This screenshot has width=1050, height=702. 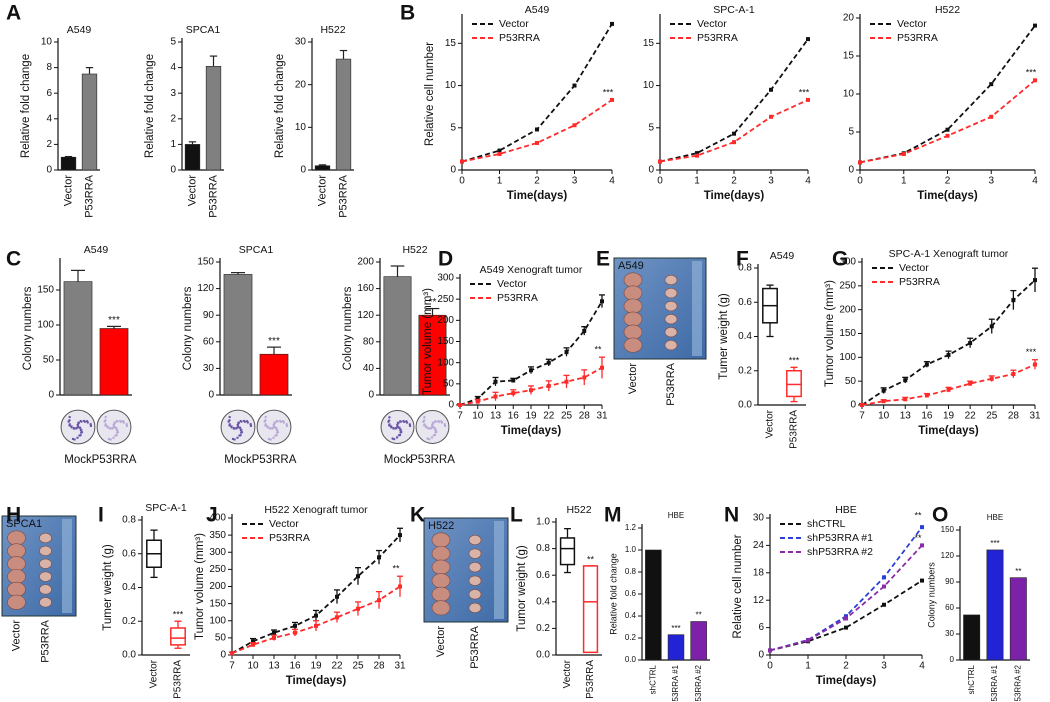 What do you see at coordinates (649, 43) in the screenshot?
I see `y-tick-label: 15` at bounding box center [649, 43].